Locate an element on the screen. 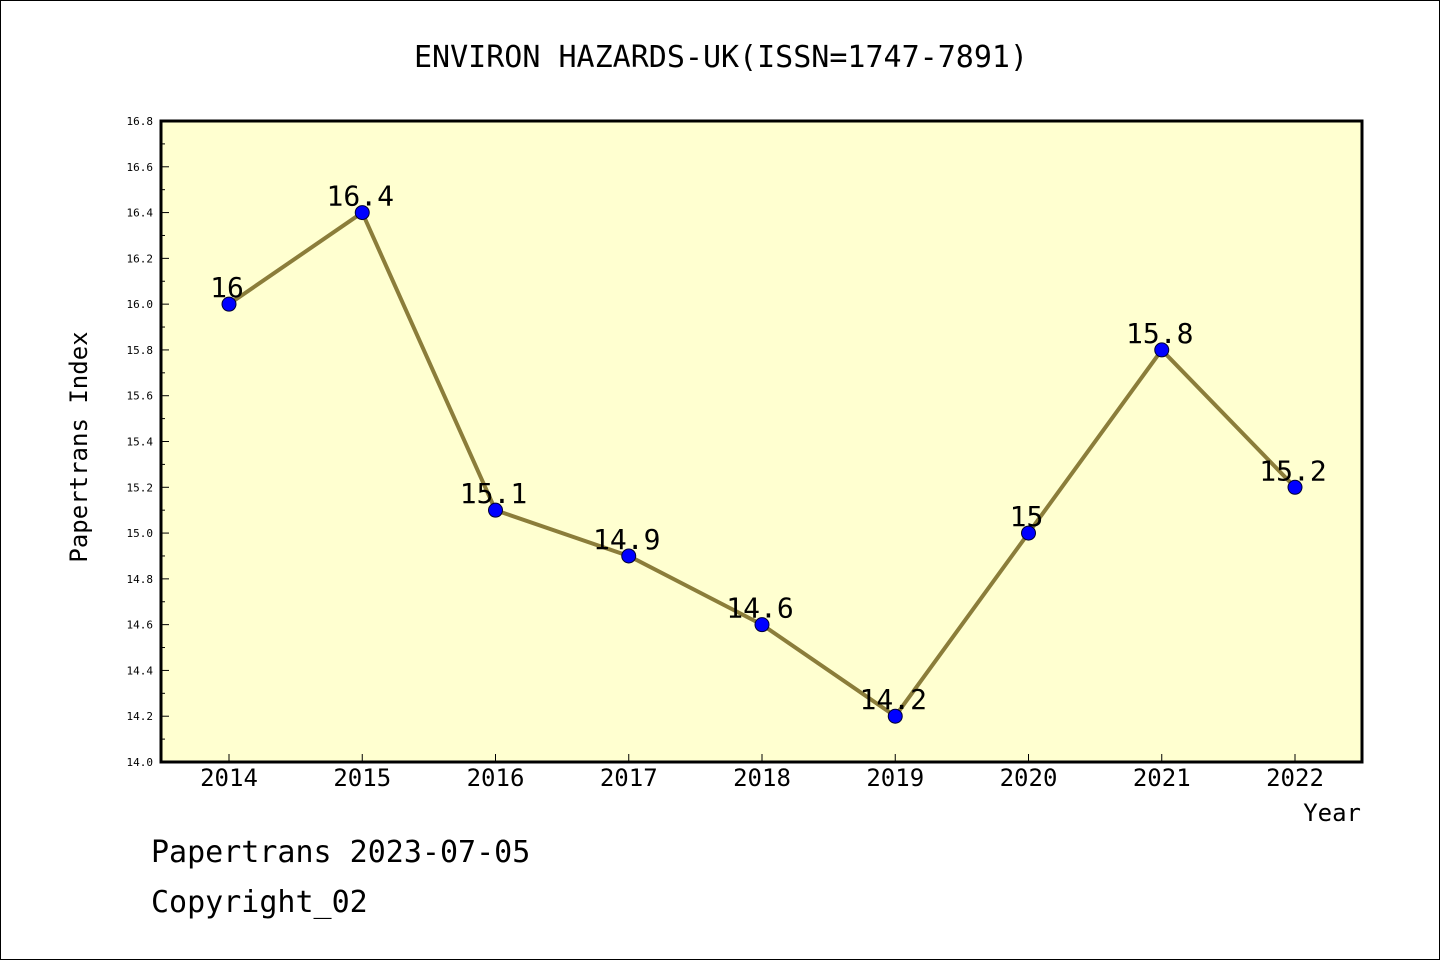 The width and height of the screenshot is (1440, 961). y-tick-label: 16.4 is located at coordinates (140, 213).